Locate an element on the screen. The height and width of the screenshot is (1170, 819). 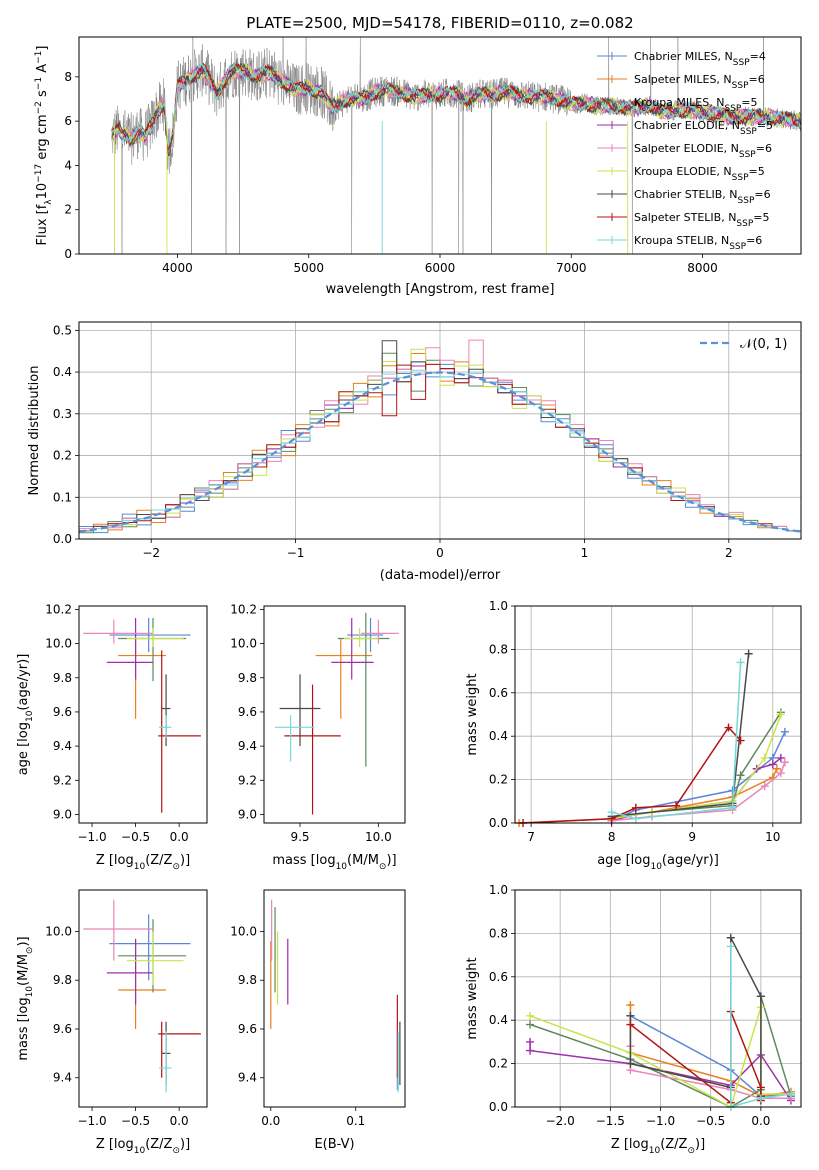
y-axis-label: age [log10(age/yr)] is located at coordinates (25, 715).